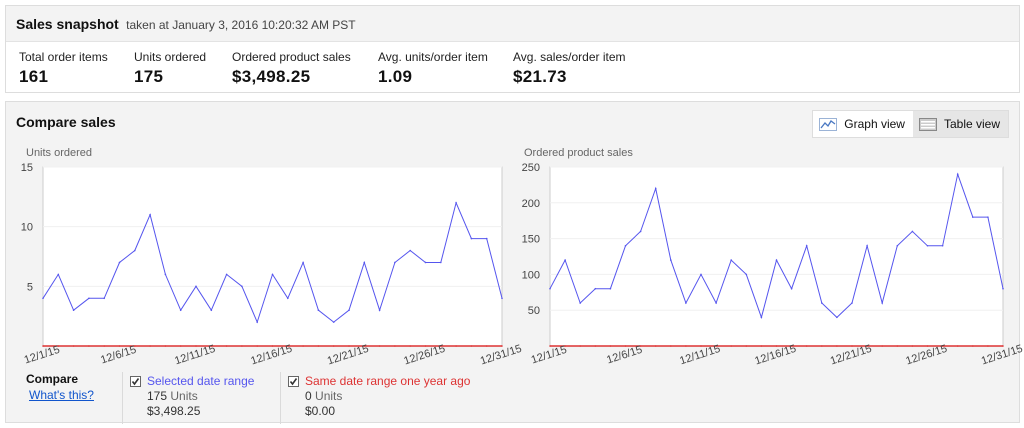 The width and height of the screenshot is (1024, 428). What do you see at coordinates (531, 275) in the screenshot?
I see `y-tick-label: 100` at bounding box center [531, 275].